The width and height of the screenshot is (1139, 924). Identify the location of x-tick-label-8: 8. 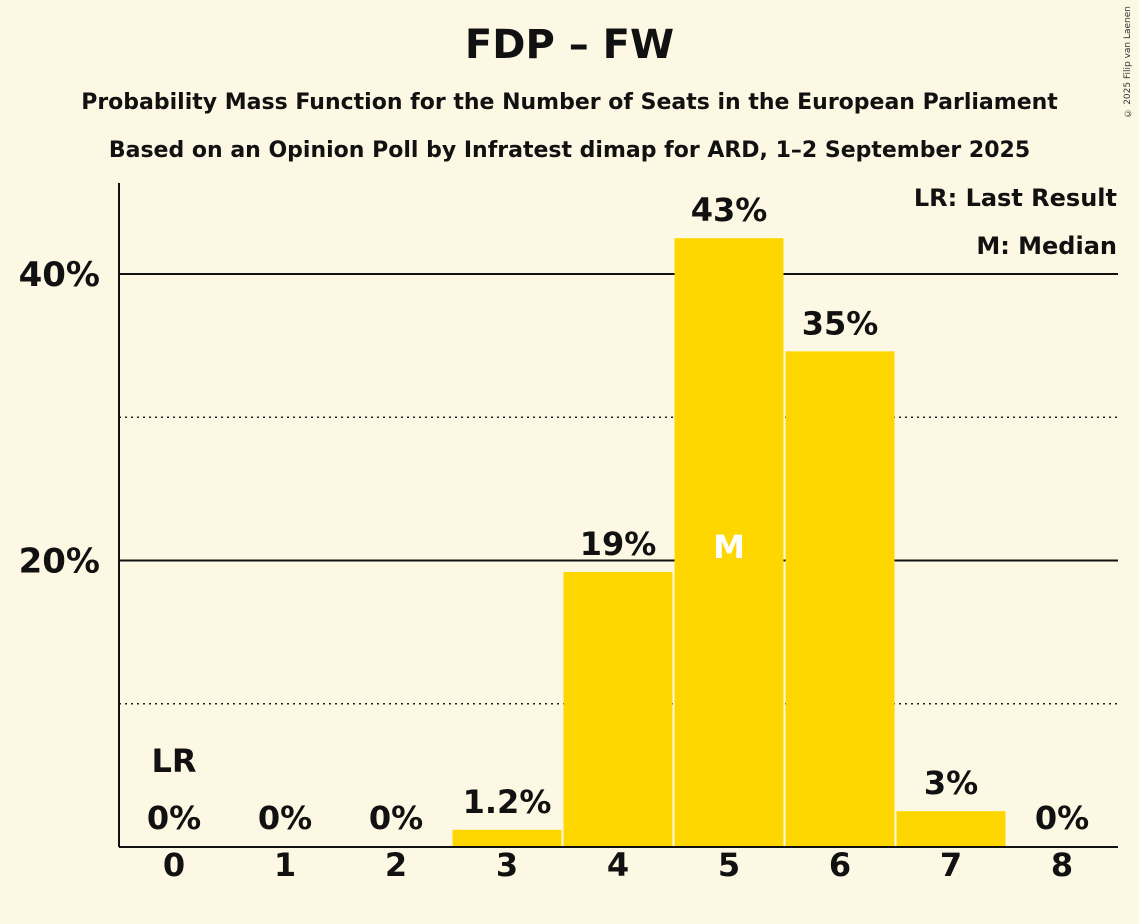
(1062, 865).